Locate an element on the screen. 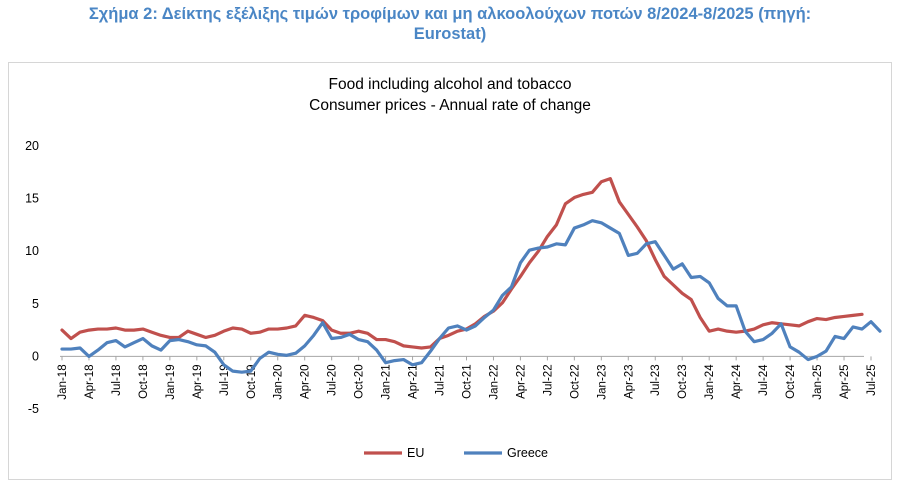 Image resolution: width=900 pixels, height=489 pixels. x-tick-label: Oct-20 is located at coordinates (360, 381).